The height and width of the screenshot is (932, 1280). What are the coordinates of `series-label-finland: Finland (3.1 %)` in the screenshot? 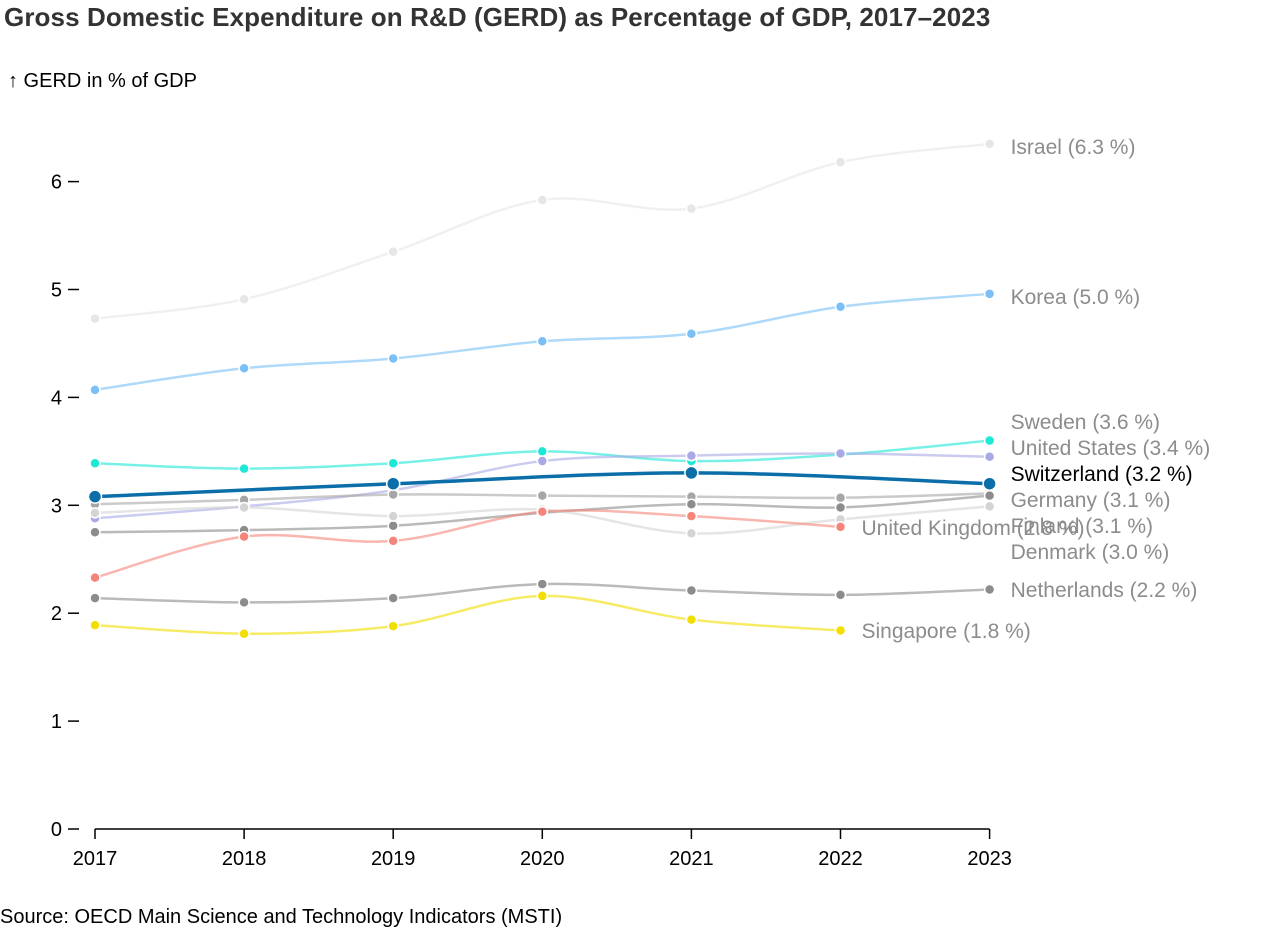 It's located at (1082, 526).